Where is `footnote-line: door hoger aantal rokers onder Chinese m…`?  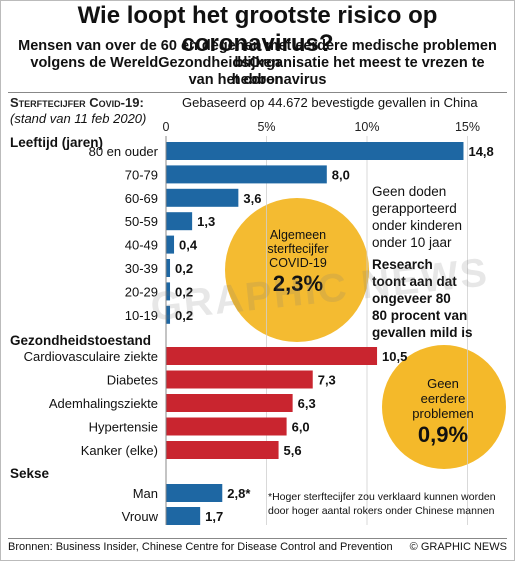 footnote-line: door hoger aantal rokers onder Chinese m… is located at coordinates (381, 511).